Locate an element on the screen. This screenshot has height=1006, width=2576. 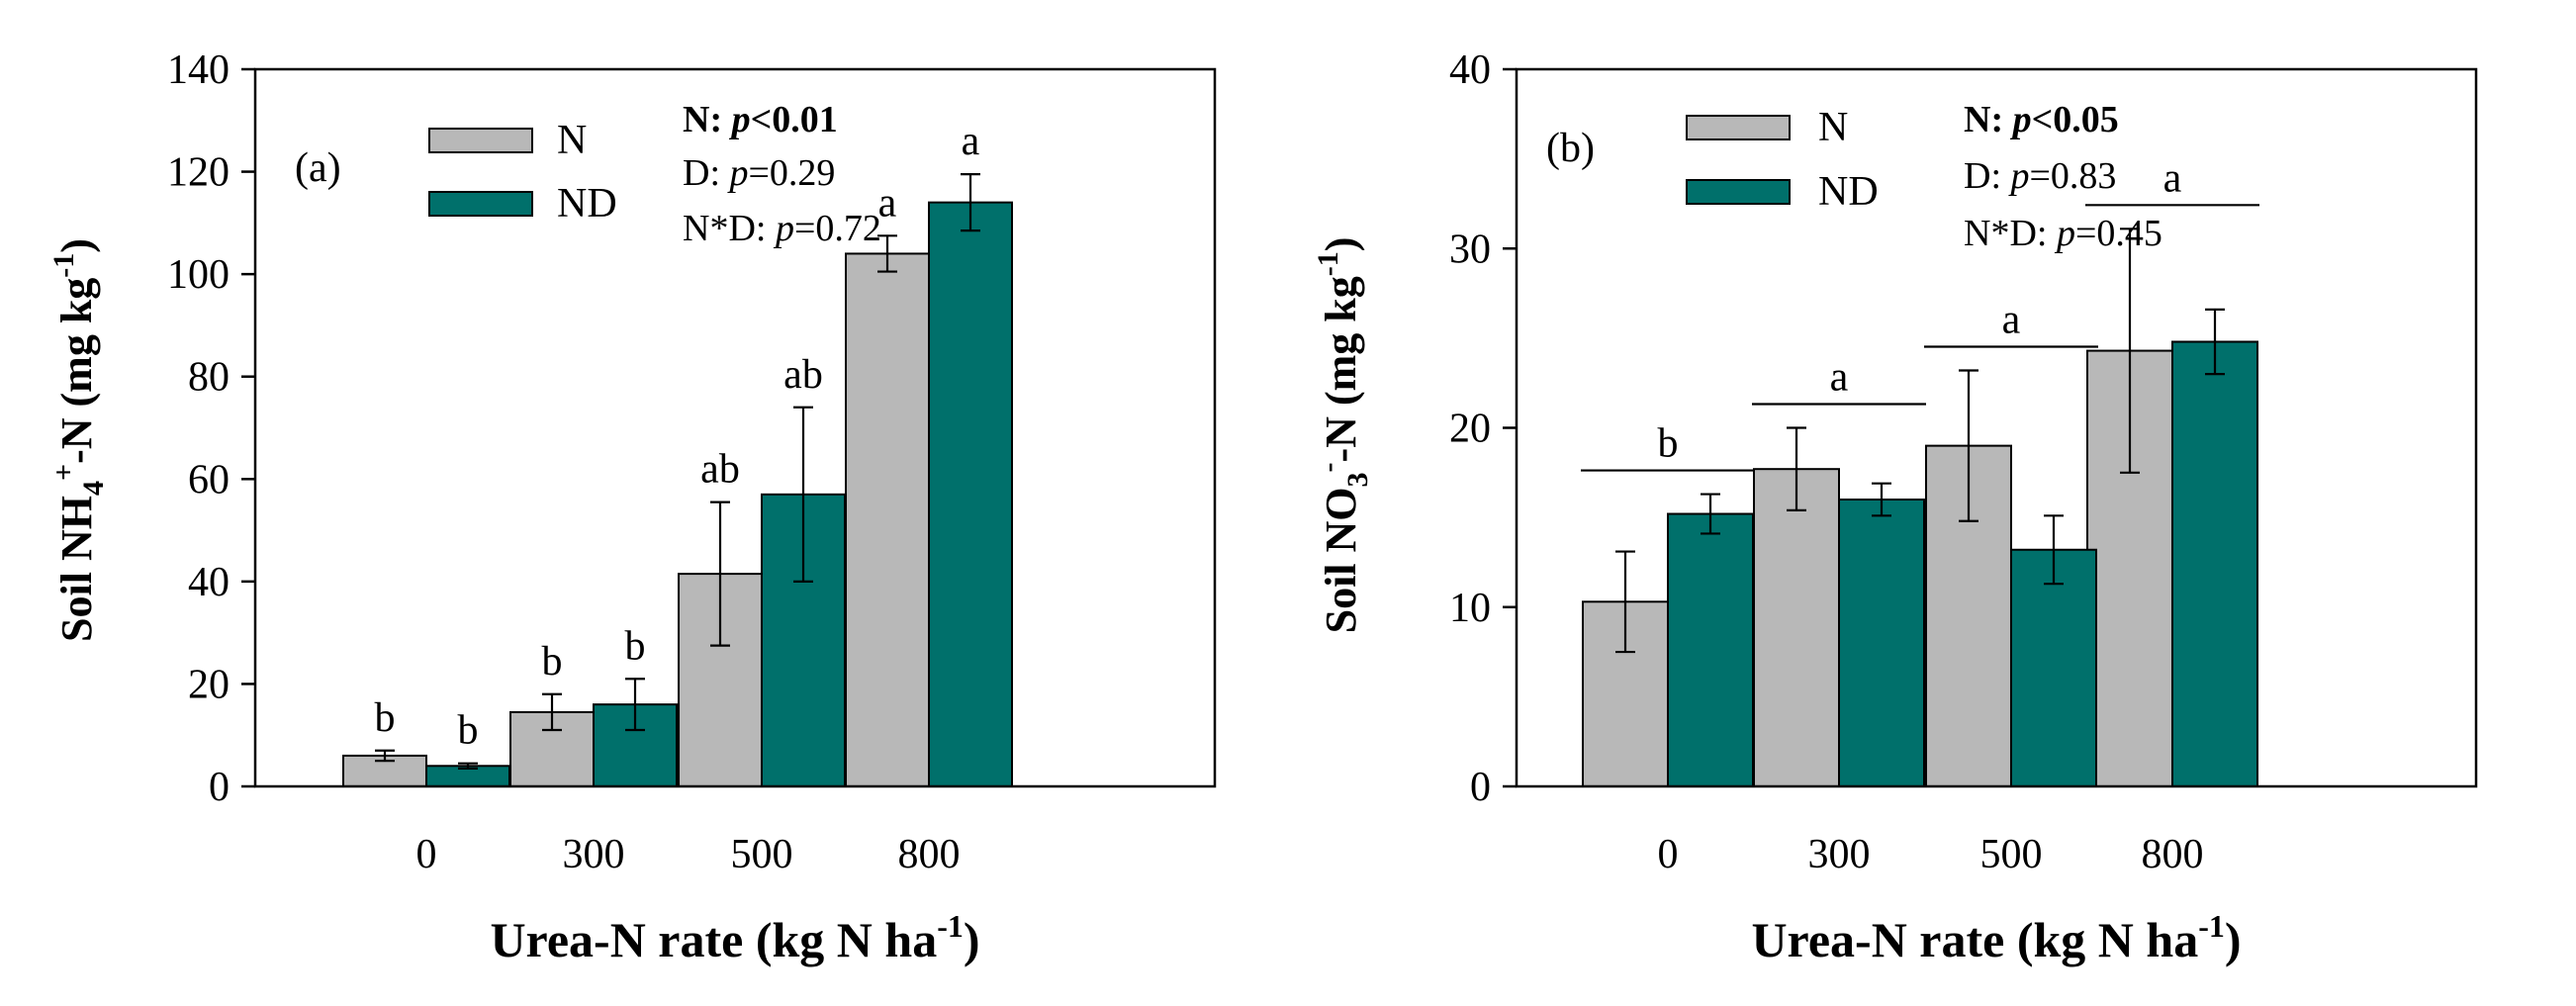
panel-b-stat-nd-p: p is located at coordinates (2064, 233).